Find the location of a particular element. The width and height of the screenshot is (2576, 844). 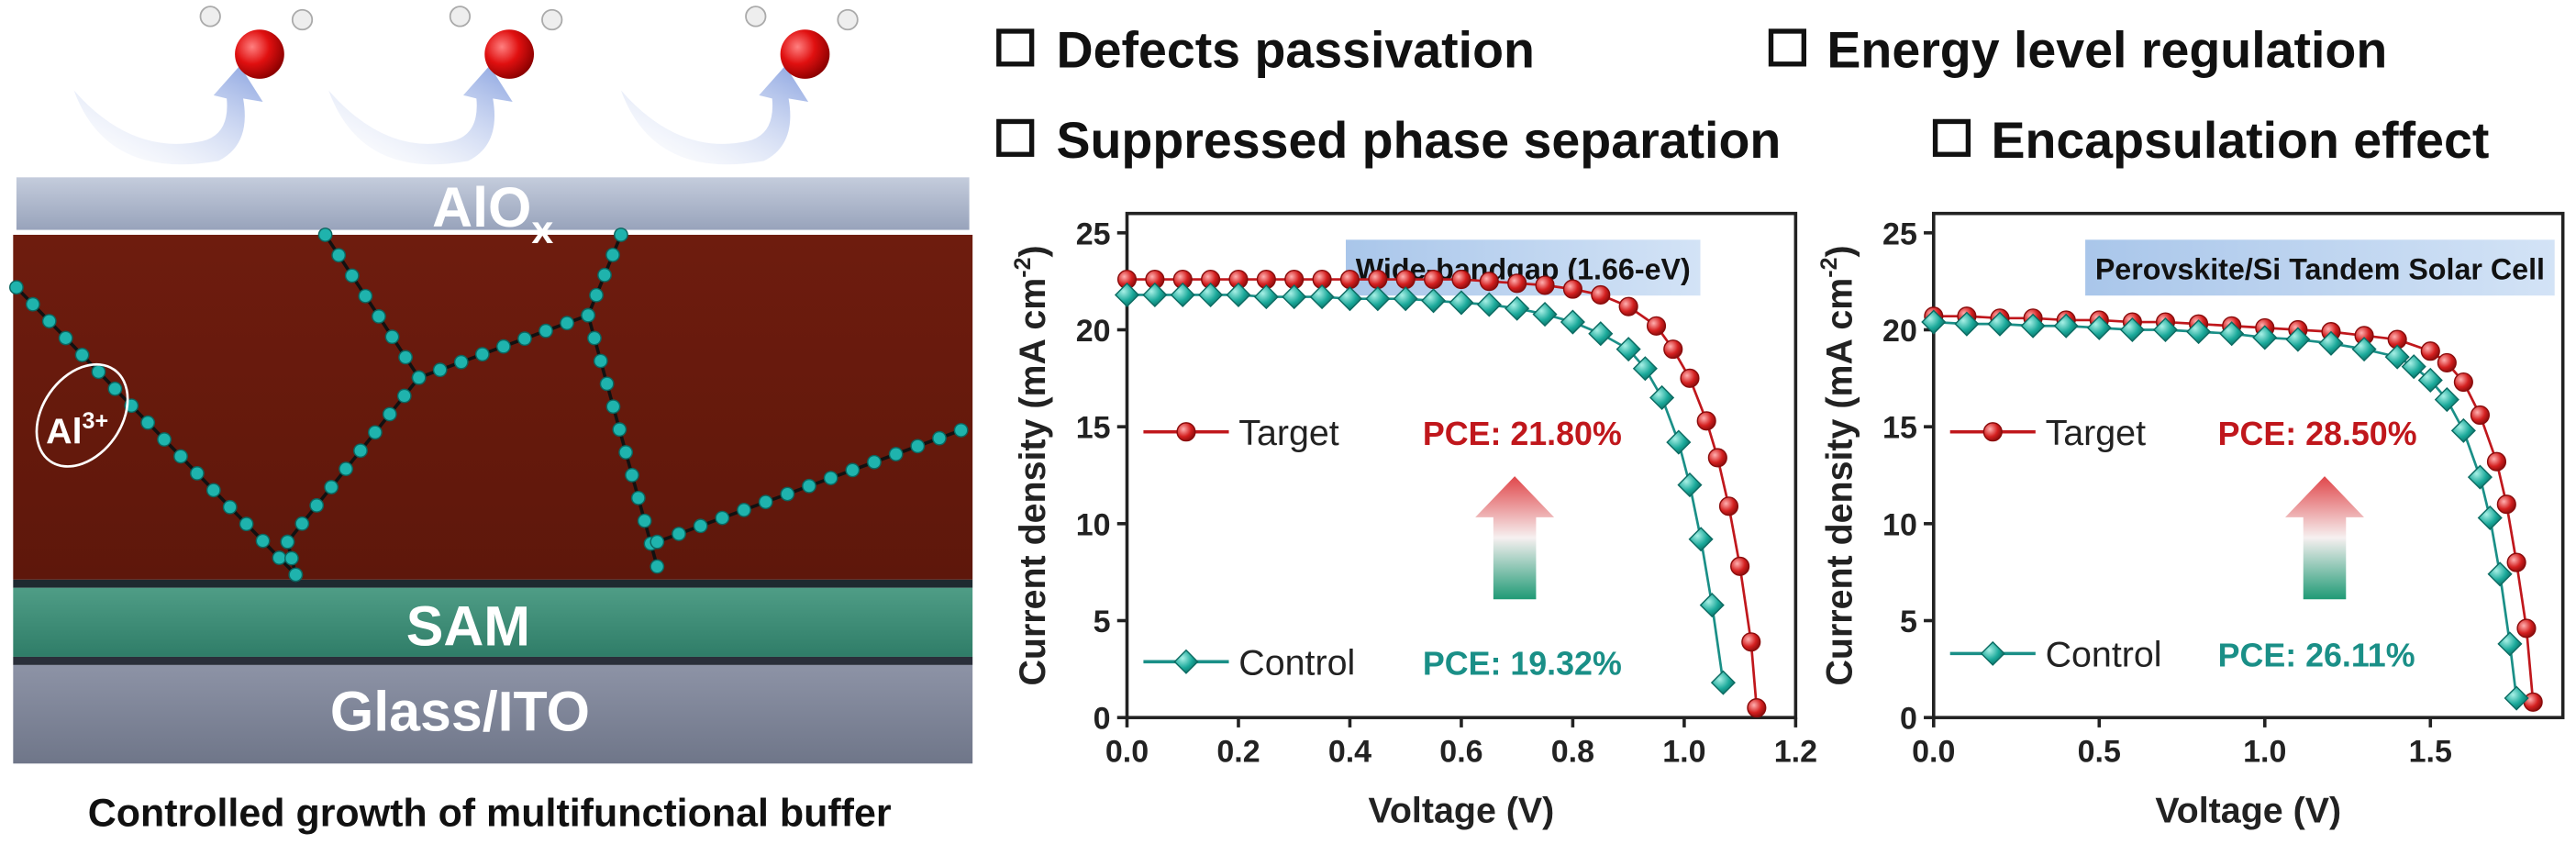

x-tick-label: 0.8 is located at coordinates (1572, 752).